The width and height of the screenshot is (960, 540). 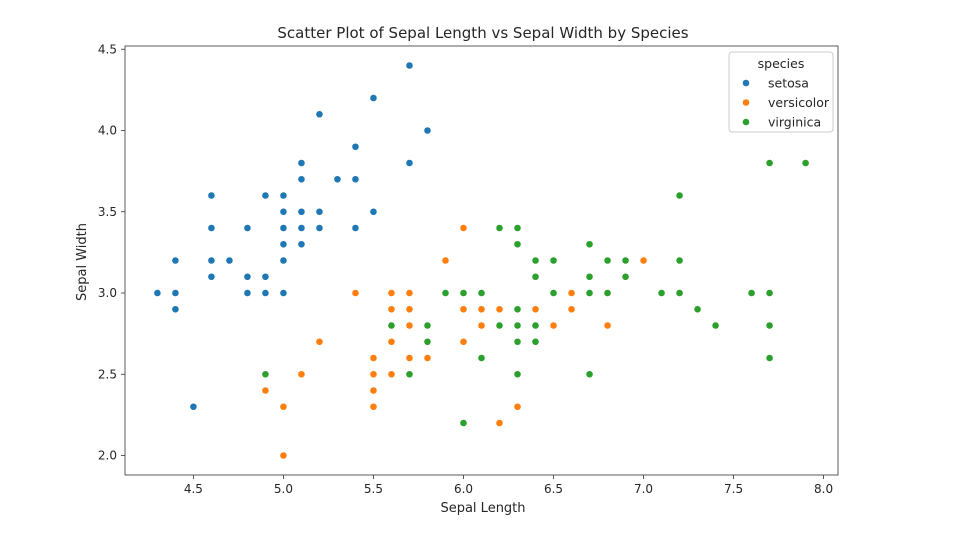 I want to click on y-tick-label: 2.0, so click(x=107, y=456).